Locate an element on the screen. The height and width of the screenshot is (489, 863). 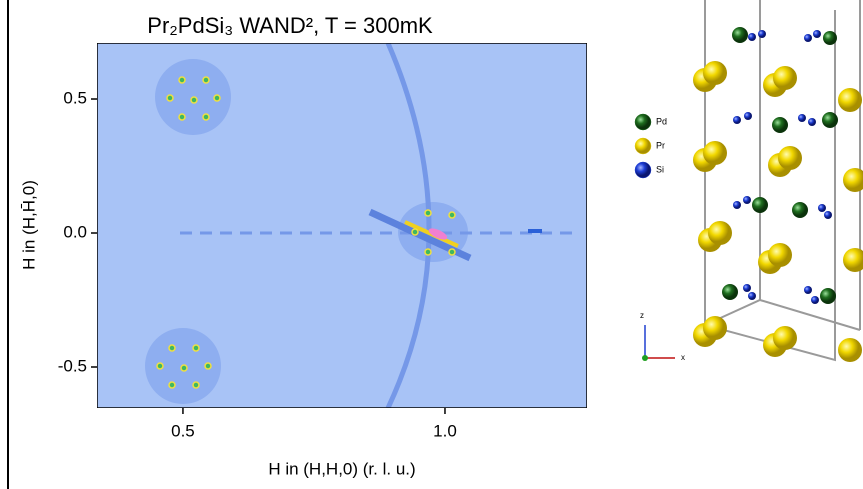
legend-label: Si is located at coordinates (660, 169).